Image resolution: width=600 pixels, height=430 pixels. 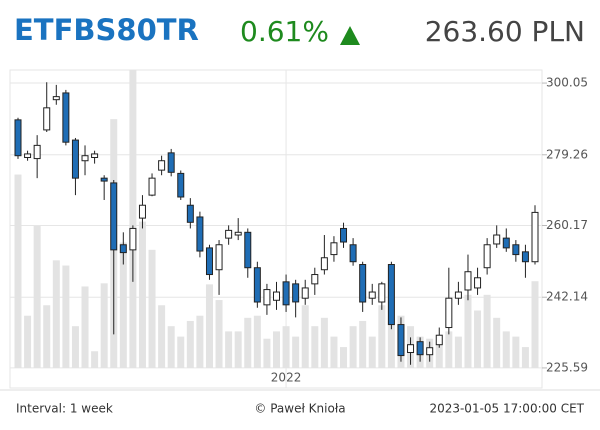 What do you see at coordinates (567, 225) in the screenshot?
I see `y-tick-label: 260.17` at bounding box center [567, 225].